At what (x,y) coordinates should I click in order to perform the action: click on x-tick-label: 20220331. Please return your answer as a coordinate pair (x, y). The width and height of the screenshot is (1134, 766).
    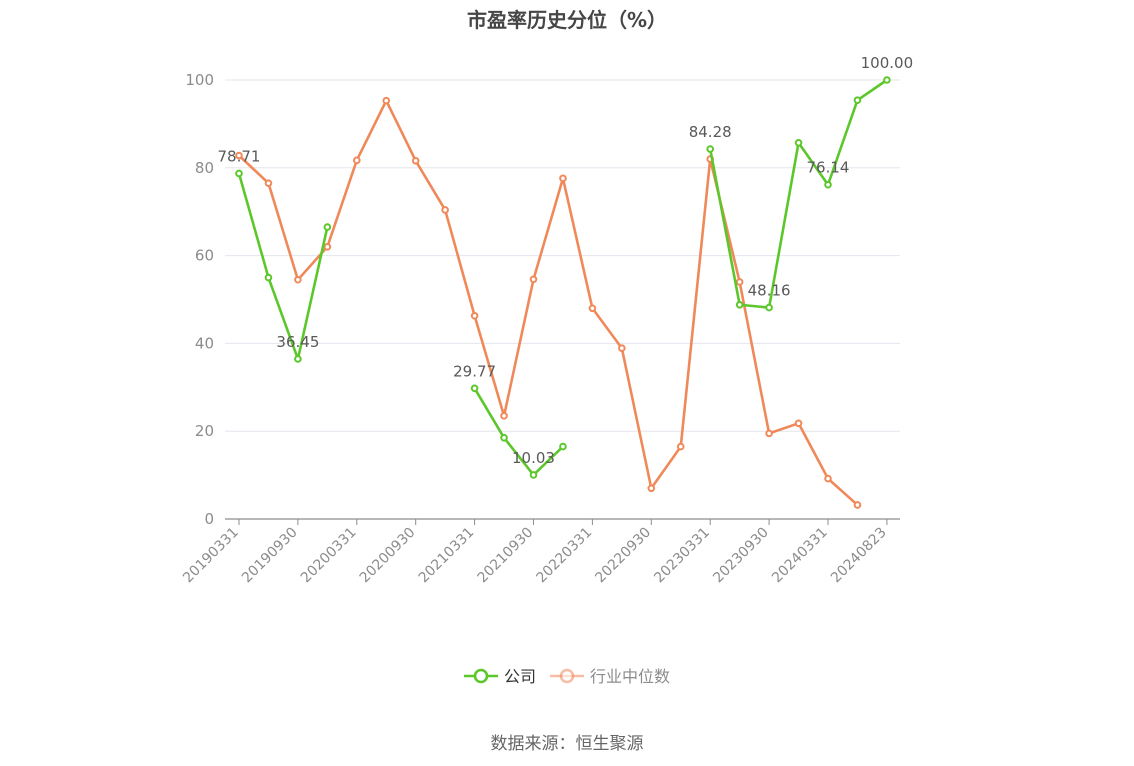
    Looking at the image, I should click on (565, 556).